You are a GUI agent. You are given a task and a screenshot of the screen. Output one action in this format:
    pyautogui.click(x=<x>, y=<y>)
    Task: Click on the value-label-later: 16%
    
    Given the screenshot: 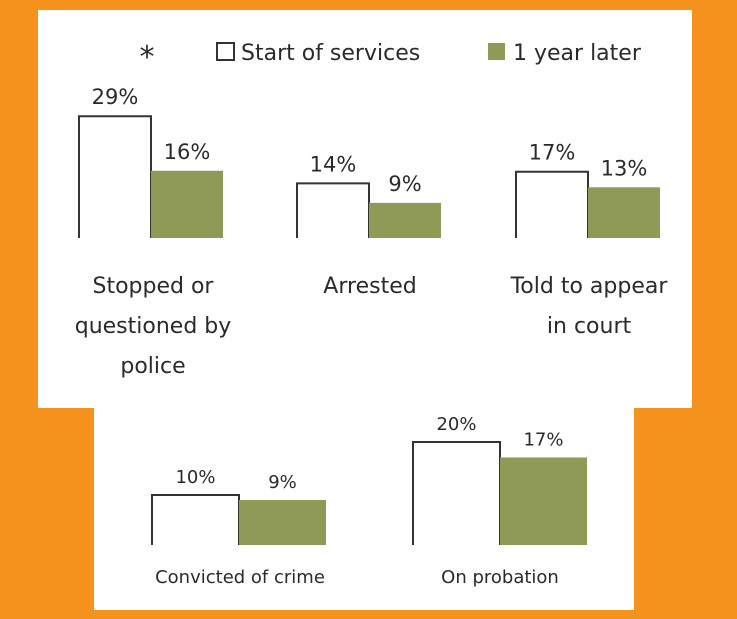 What is the action you would take?
    pyautogui.click(x=187, y=152)
    